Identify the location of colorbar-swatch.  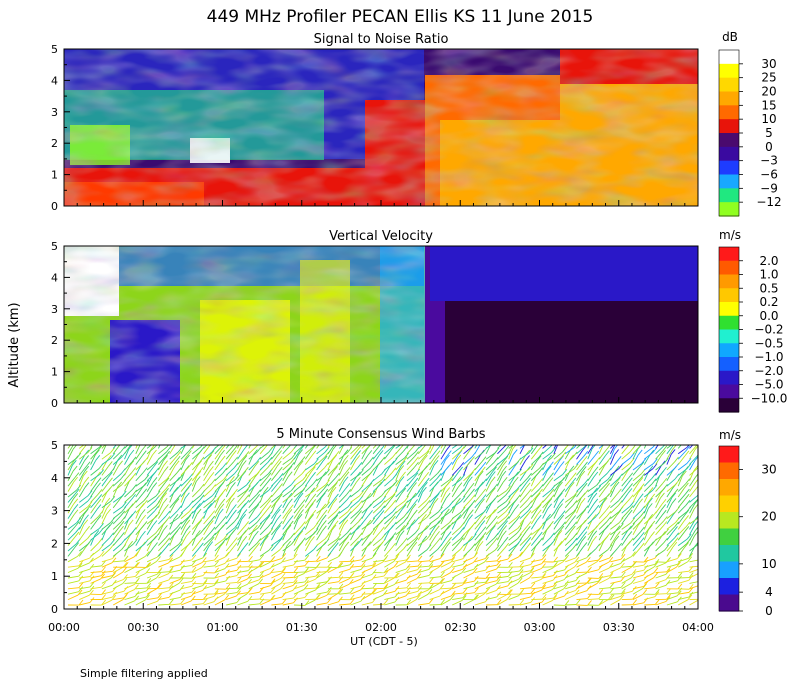
(729, 268).